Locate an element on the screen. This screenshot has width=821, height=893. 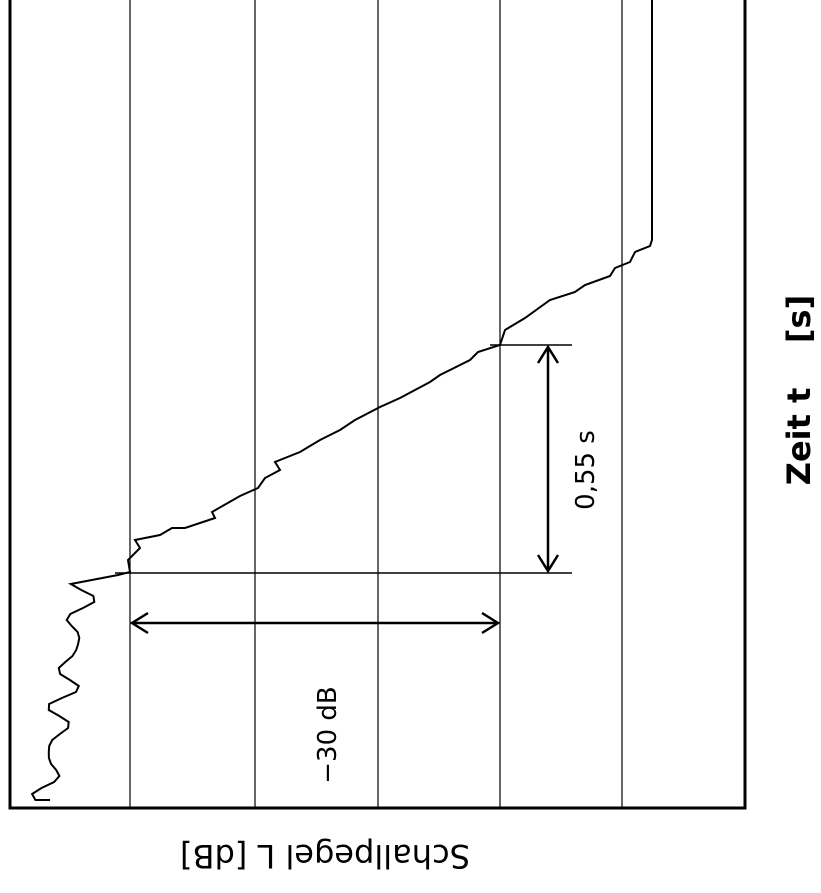
y-axis-label: Schallpegel L [dB] is located at coordinates (325, 856).